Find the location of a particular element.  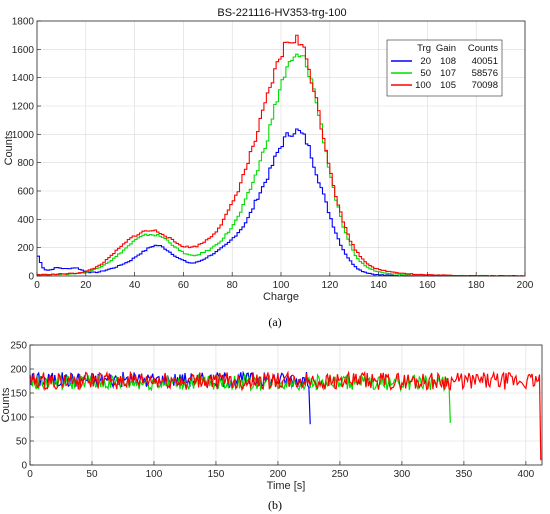

chart-b-y-tick-label: 150 is located at coordinates (18, 394).